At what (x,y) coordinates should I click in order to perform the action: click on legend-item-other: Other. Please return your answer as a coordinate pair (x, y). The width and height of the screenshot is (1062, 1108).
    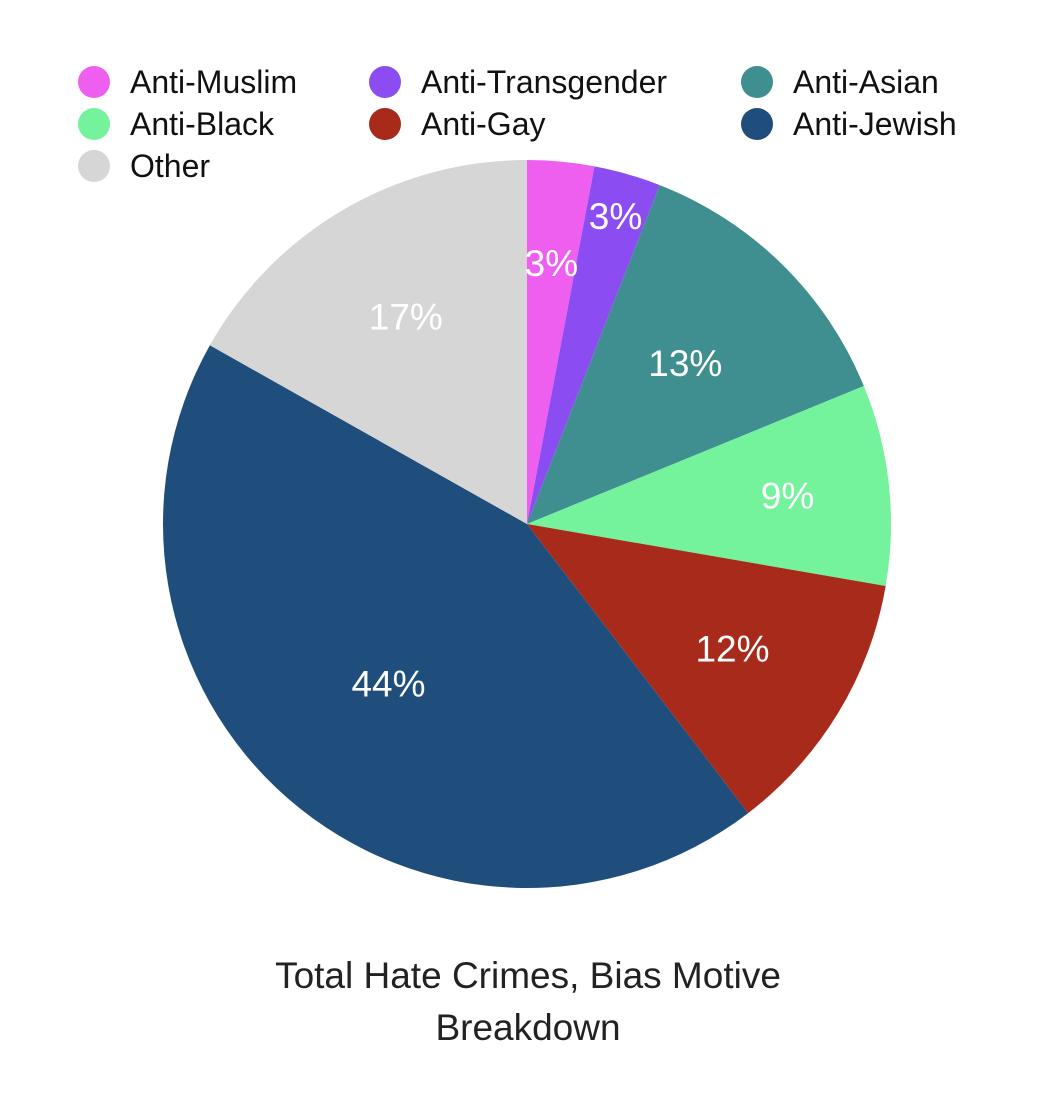
    Looking at the image, I should click on (144, 166).